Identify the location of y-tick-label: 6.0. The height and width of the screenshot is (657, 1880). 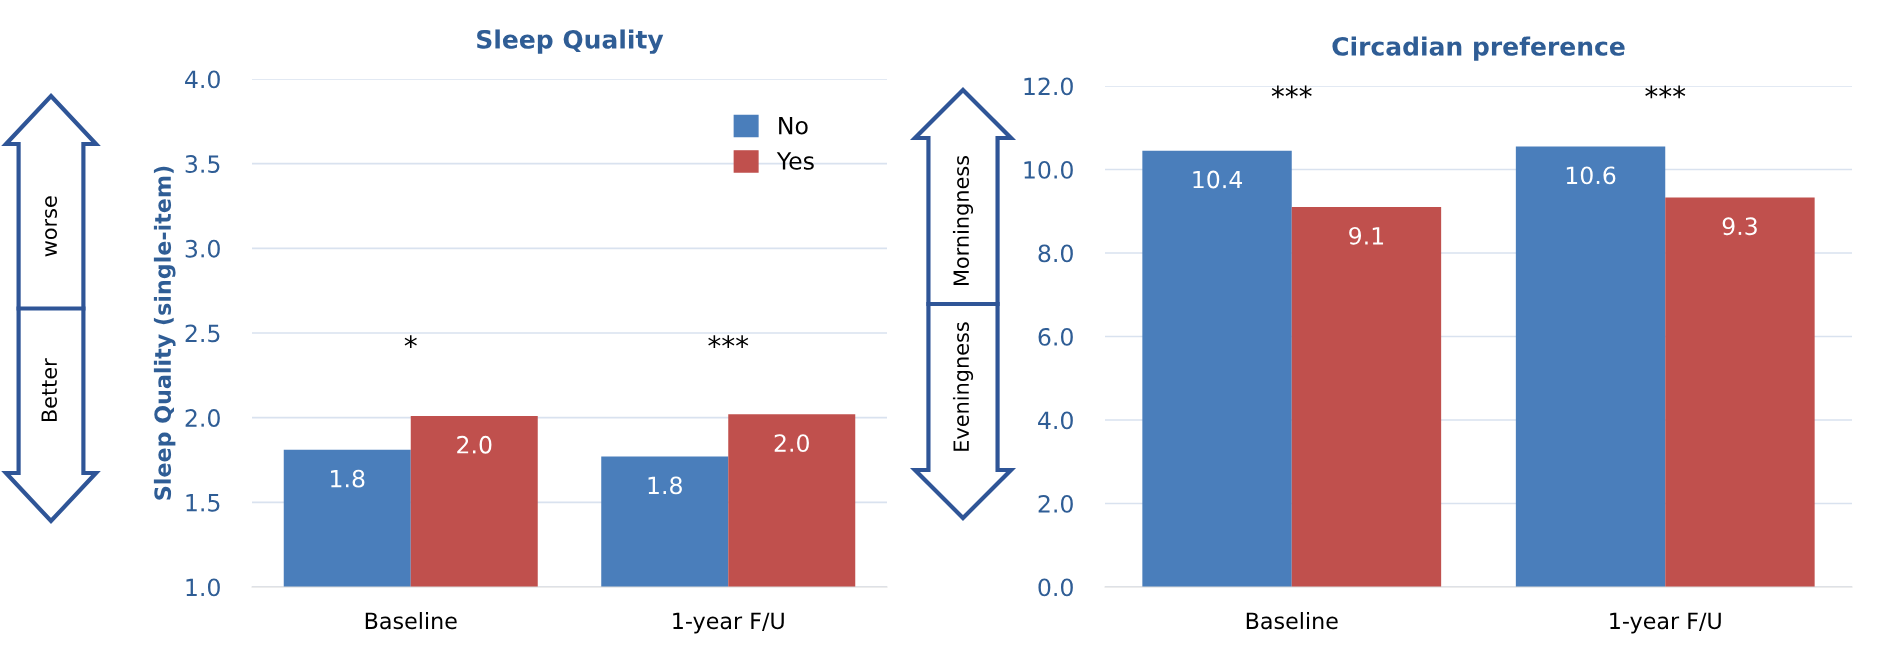
(1055, 336).